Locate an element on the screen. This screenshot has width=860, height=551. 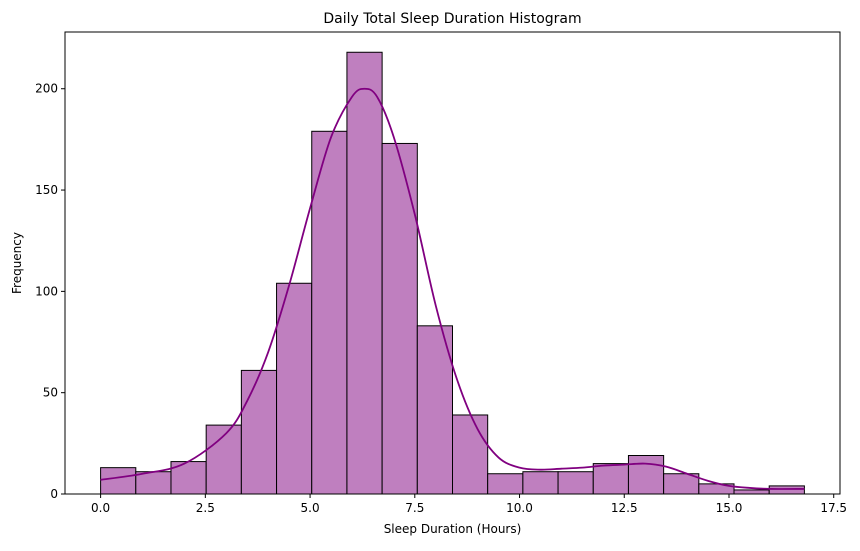
y-axis-label: Frequency is located at coordinates (17, 263).